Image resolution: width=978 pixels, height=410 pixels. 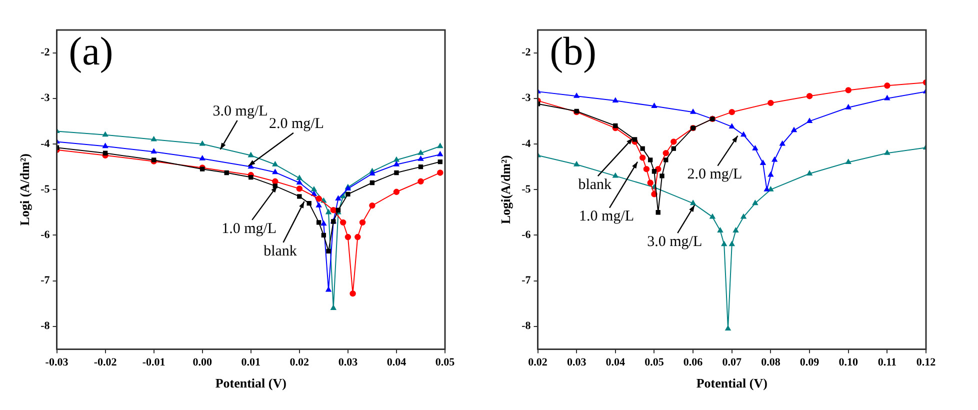 What do you see at coordinates (202, 362) in the screenshot?
I see `x-tick-label: 0.00` at bounding box center [202, 362].